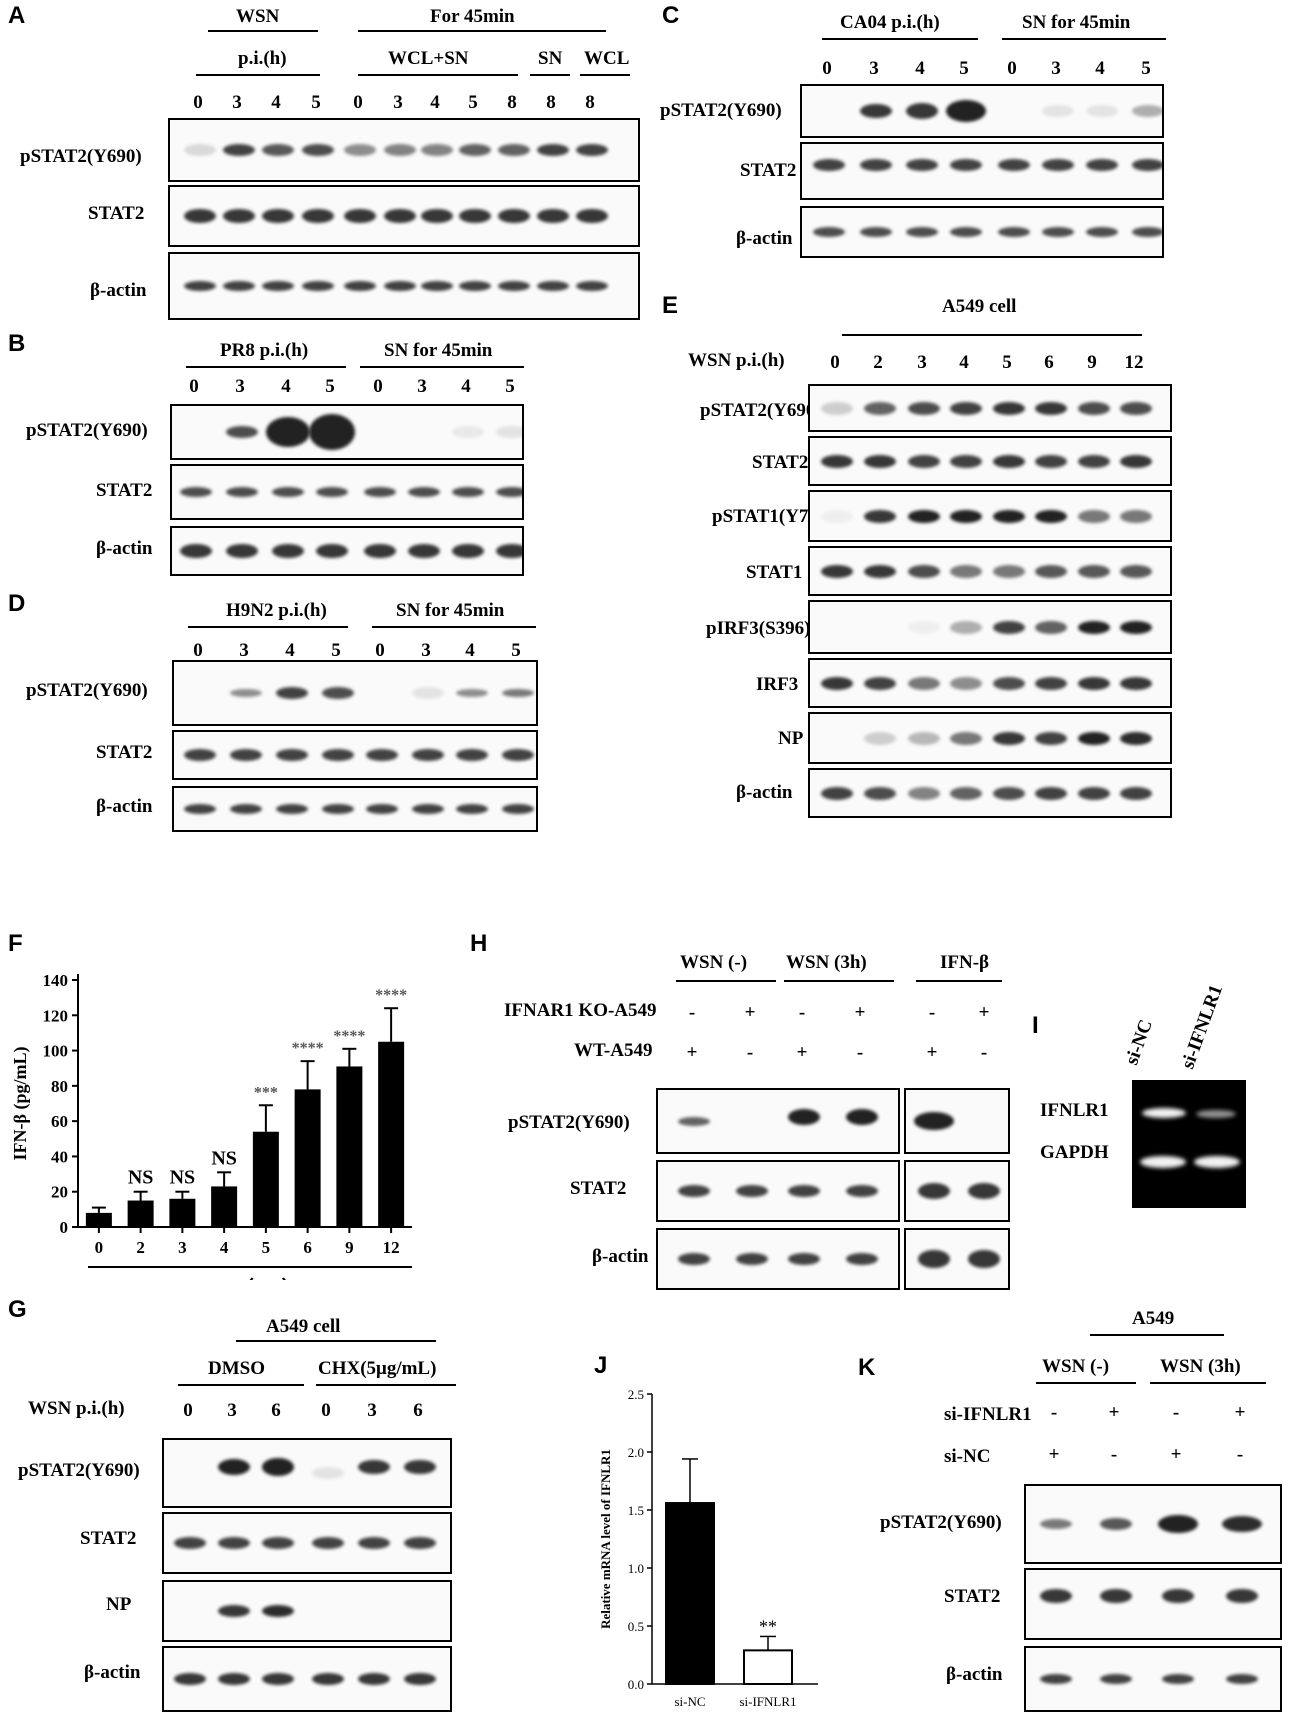 The image size is (1289, 1720). I want to click on lane-label: 9, so click(1092, 362).